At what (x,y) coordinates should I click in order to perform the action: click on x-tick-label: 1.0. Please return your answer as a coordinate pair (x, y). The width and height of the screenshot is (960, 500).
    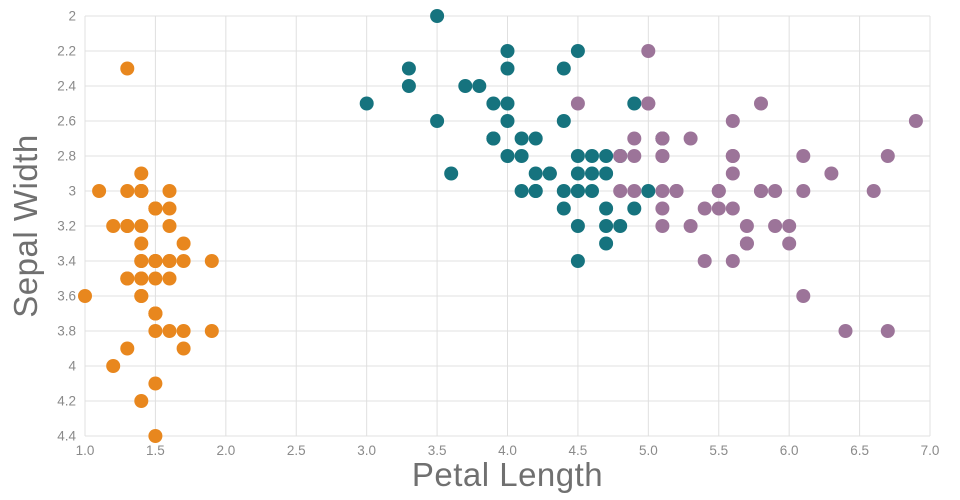
    Looking at the image, I should click on (85, 450).